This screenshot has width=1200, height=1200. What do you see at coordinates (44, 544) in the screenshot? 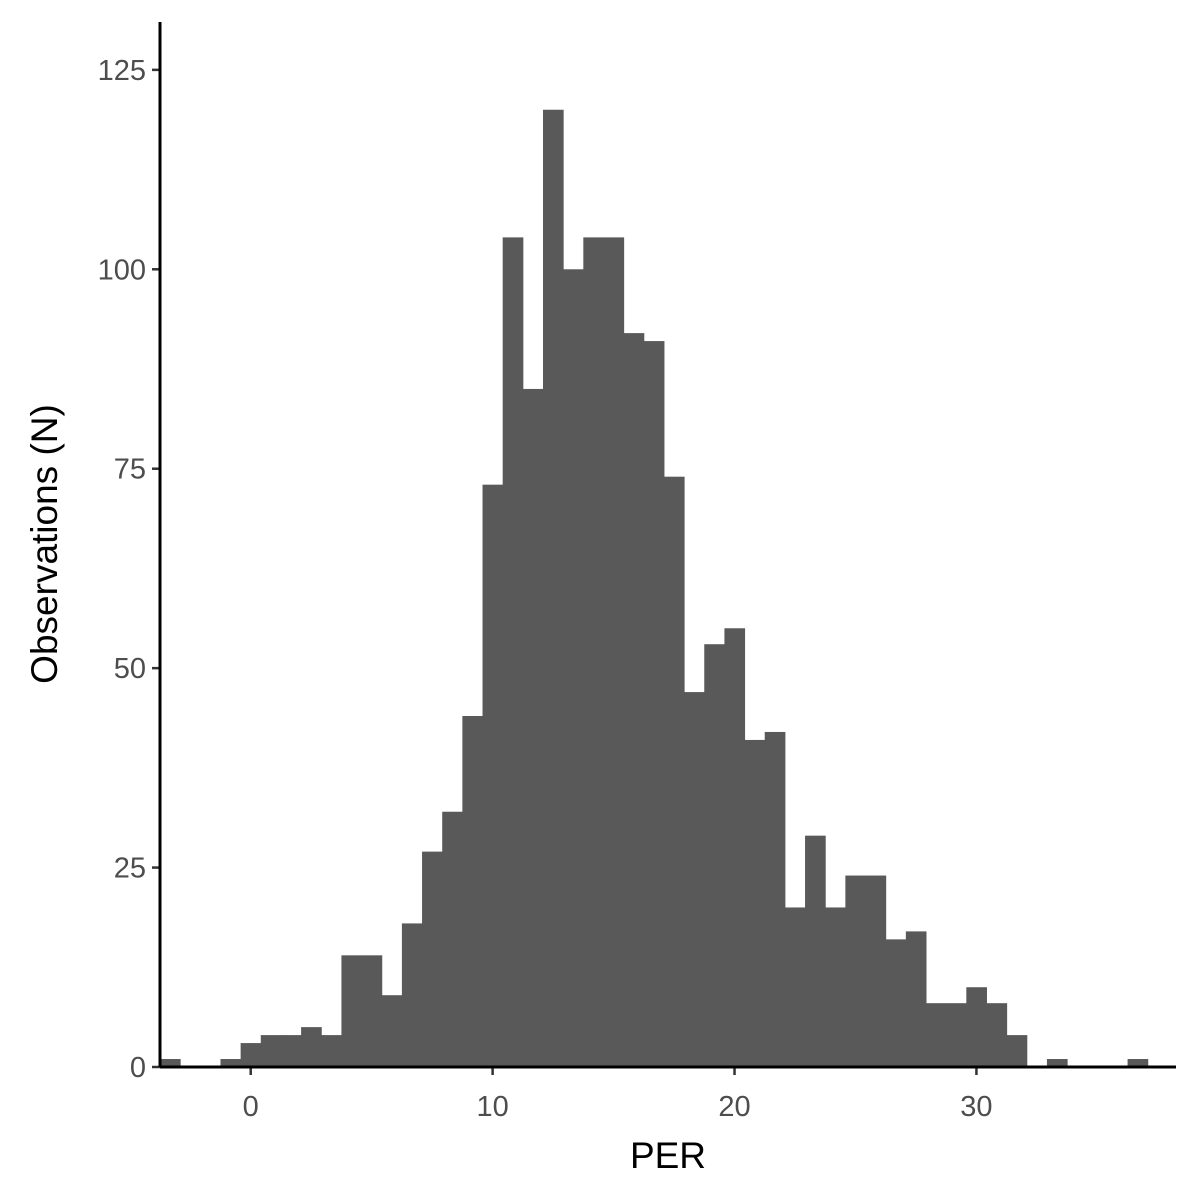
I see `y-axis-title: Observations (N)` at bounding box center [44, 544].